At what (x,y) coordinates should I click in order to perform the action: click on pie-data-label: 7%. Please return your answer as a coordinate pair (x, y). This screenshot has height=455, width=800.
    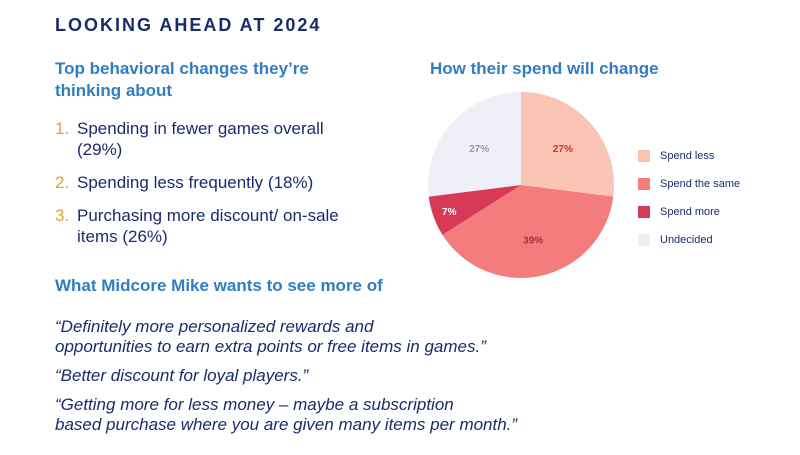
    Looking at the image, I should click on (449, 212).